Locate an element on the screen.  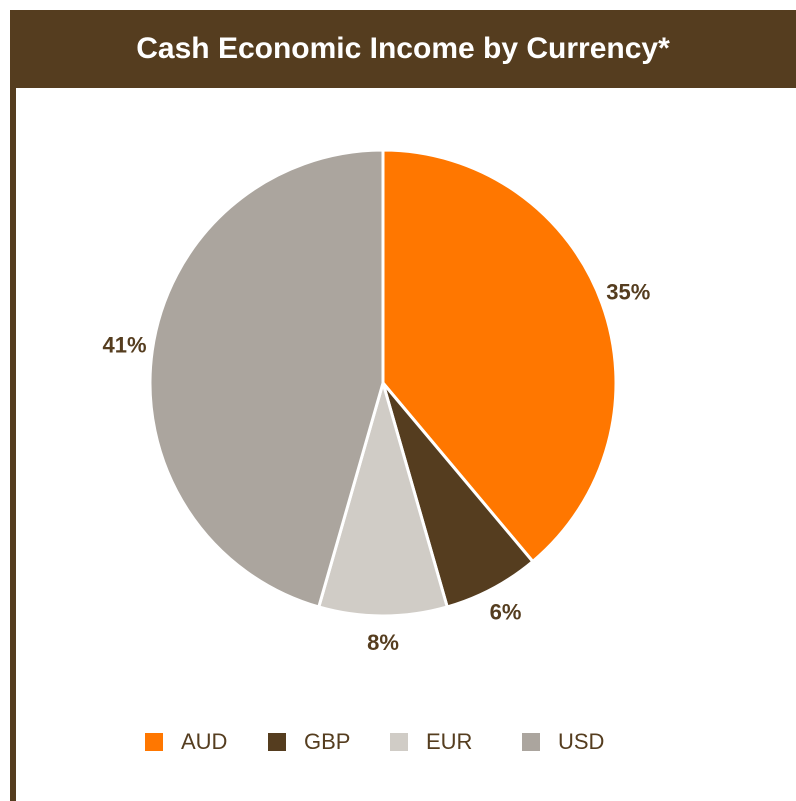
data-label: 35% is located at coordinates (628, 292).